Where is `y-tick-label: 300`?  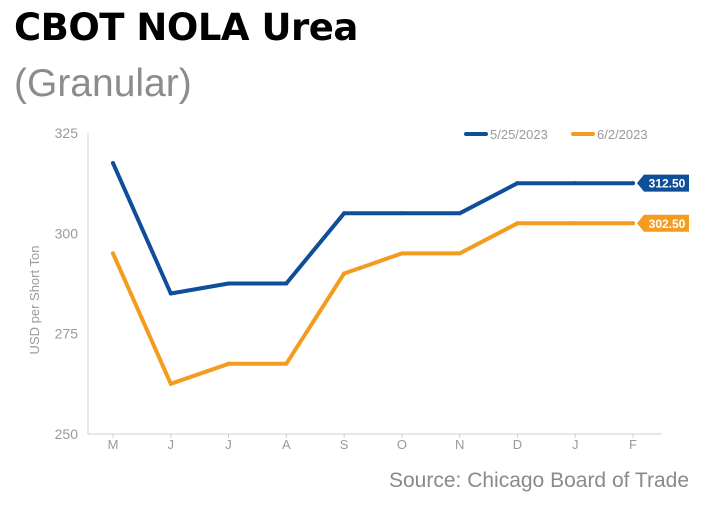
y-tick-label: 300 is located at coordinates (67, 233).